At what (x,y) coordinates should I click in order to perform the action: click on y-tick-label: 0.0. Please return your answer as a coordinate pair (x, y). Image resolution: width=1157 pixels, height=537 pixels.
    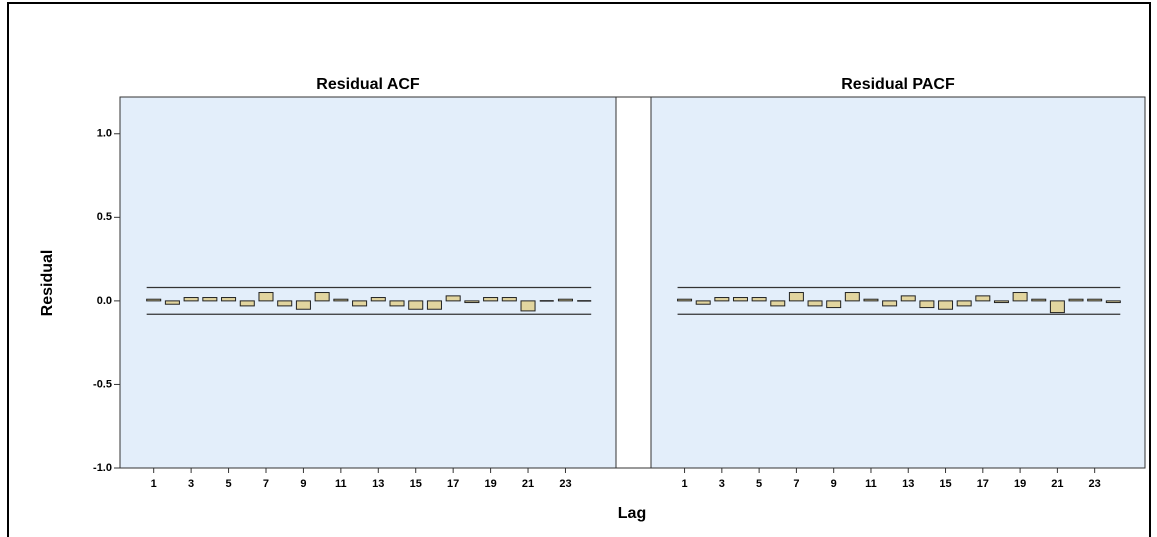
    Looking at the image, I should click on (104, 301).